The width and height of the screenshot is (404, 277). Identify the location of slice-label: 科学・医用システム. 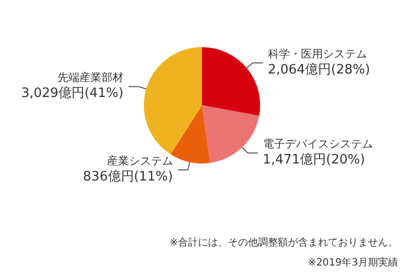
(317, 53).